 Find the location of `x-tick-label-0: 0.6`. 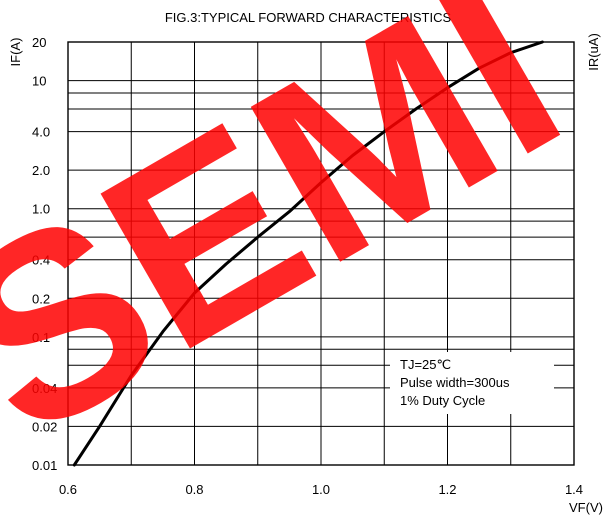

x-tick-label-0: 0.6 is located at coordinates (68, 489).